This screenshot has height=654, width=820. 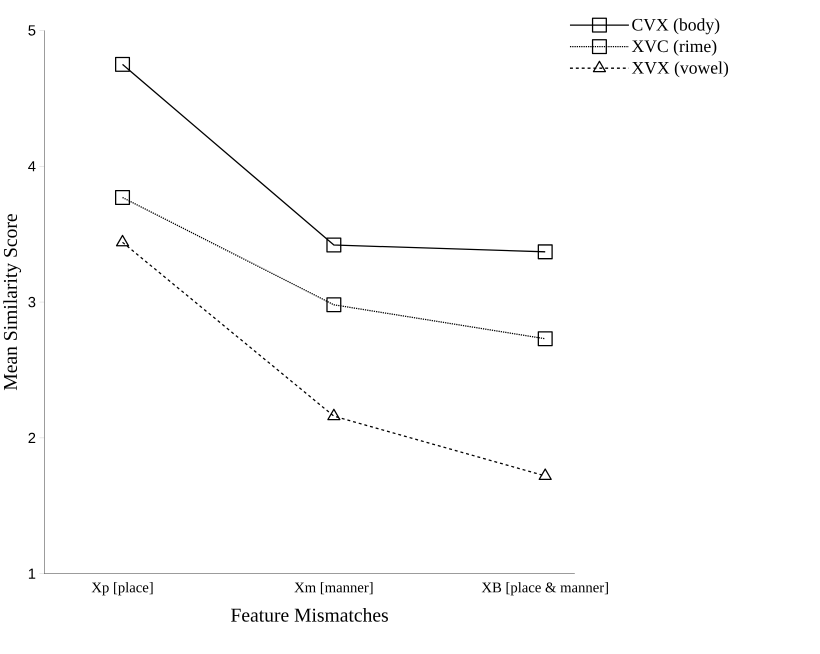 What do you see at coordinates (676, 26) in the screenshot?
I see `legend-label: CVX (body)` at bounding box center [676, 26].